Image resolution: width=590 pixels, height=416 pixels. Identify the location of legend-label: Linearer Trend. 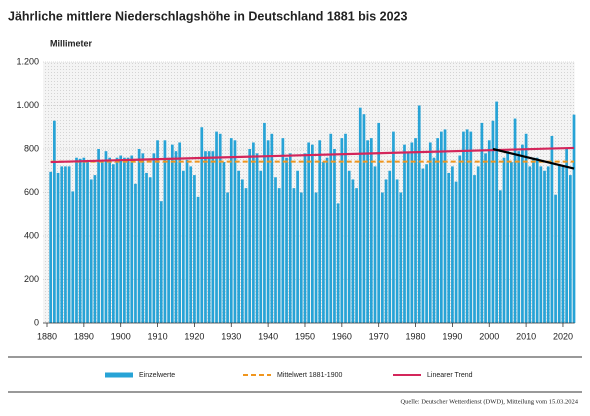
(450, 375).